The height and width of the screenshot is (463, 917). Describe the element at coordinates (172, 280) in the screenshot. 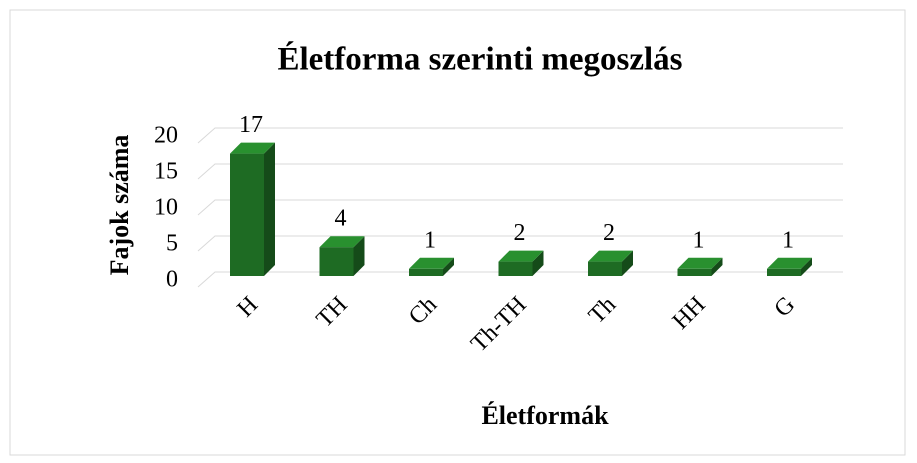

I see `y-tick-label: 0` at that location.